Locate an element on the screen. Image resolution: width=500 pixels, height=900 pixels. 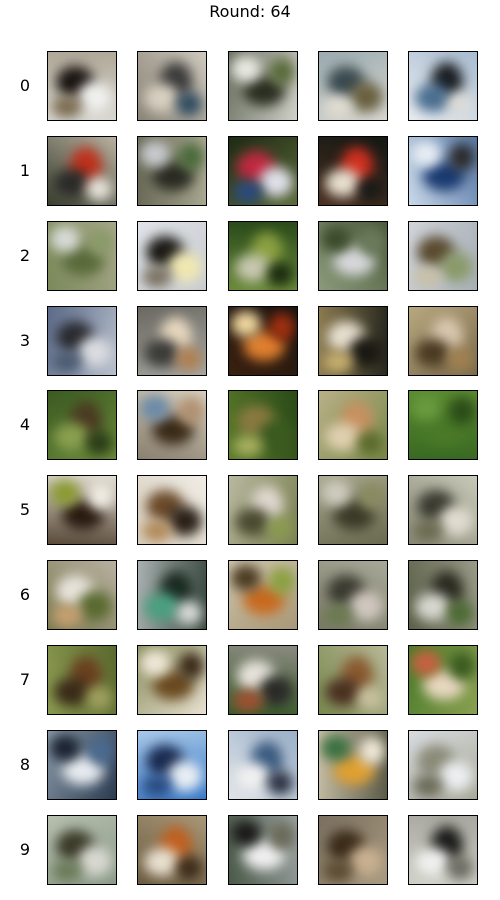
row-label: 9 is located at coordinates (25, 849).